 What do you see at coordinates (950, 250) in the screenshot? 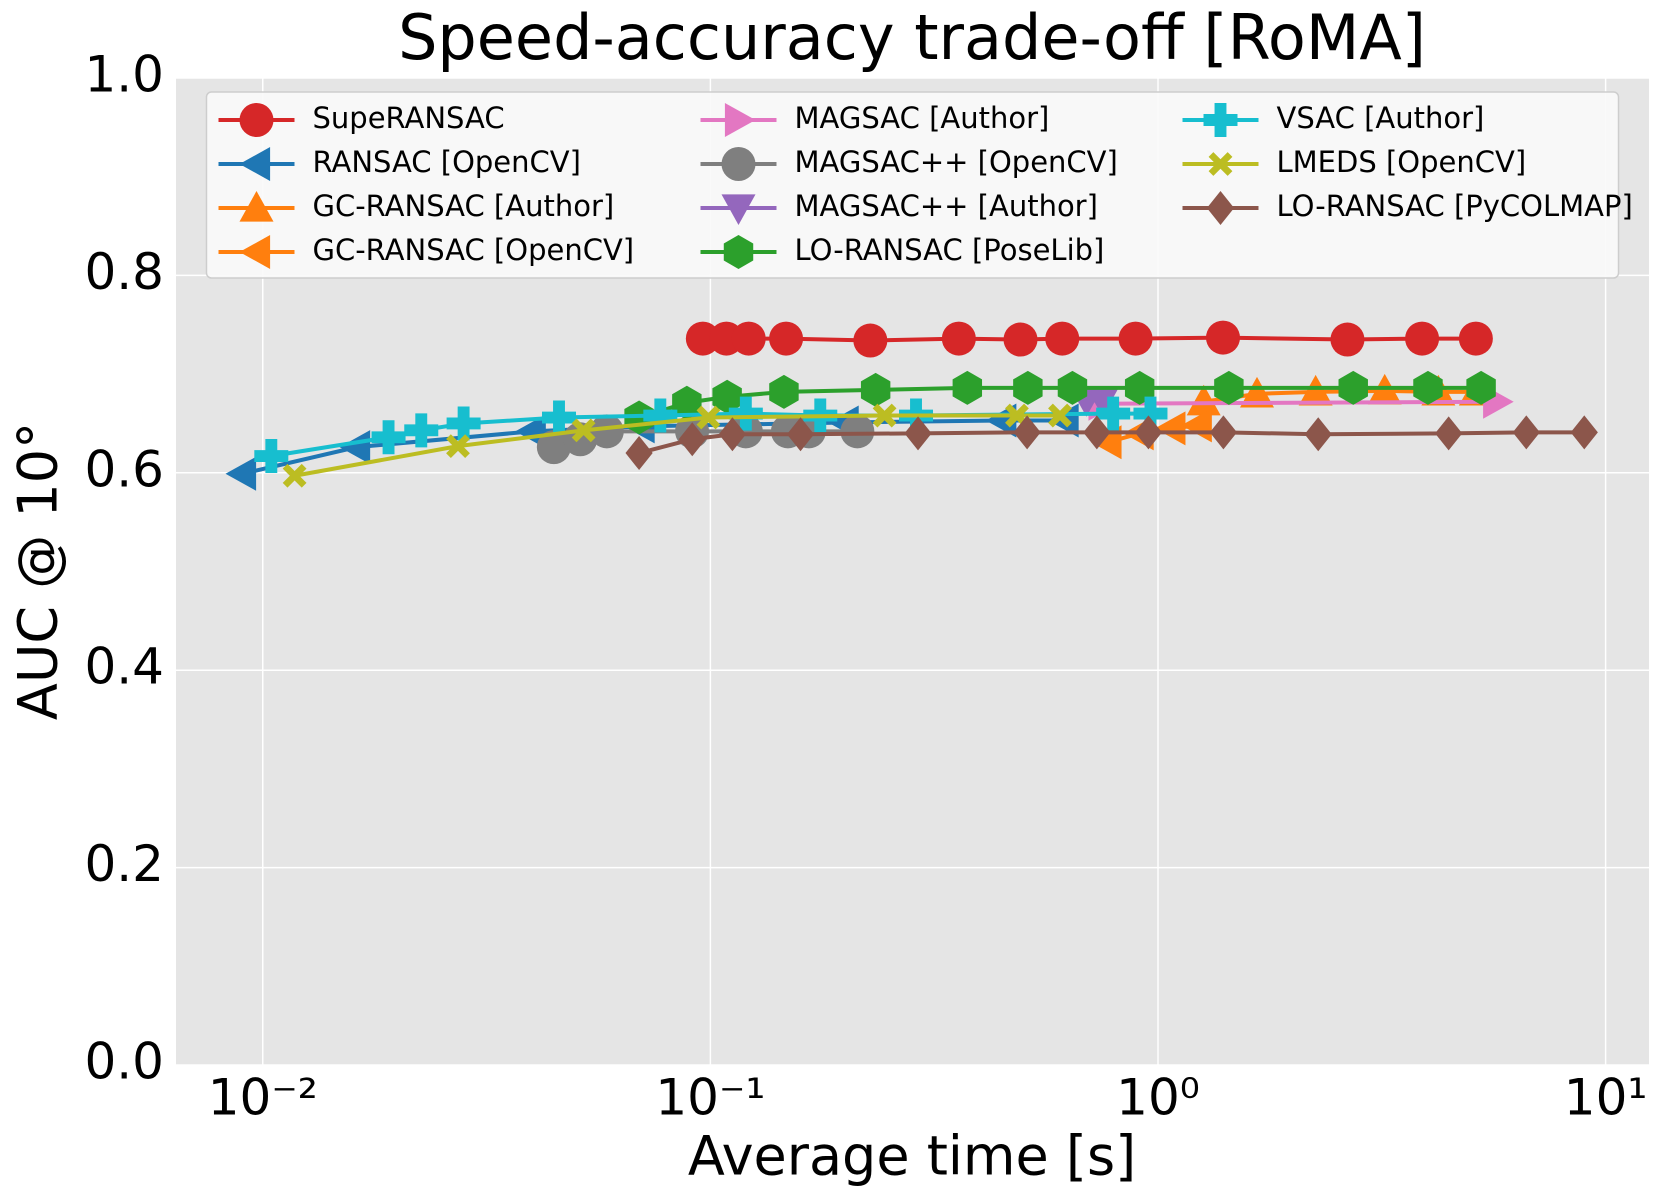
I see `legend-label: LO-RANSAC [PoseLib]` at bounding box center [950, 250].